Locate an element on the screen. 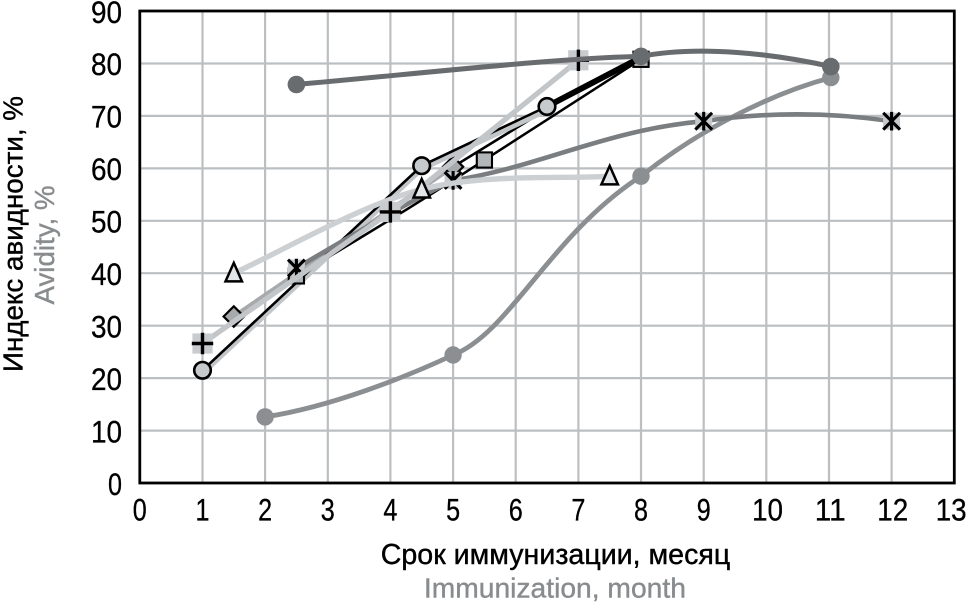  svg-text: 4 is located at coordinates (390, 509).